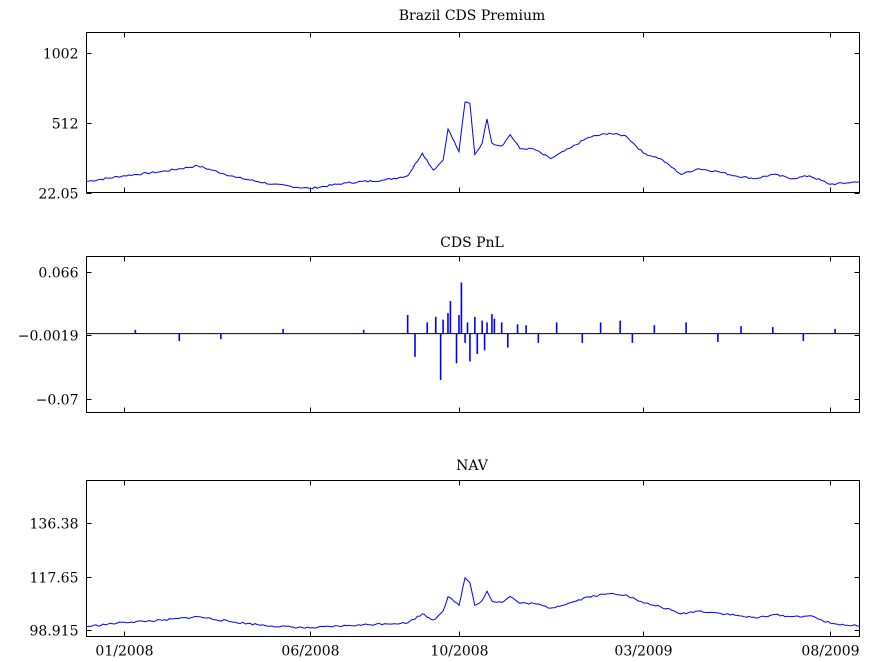 This screenshot has width=877, height=662. I want to click on y-tick-label: 136.38, so click(54, 525).